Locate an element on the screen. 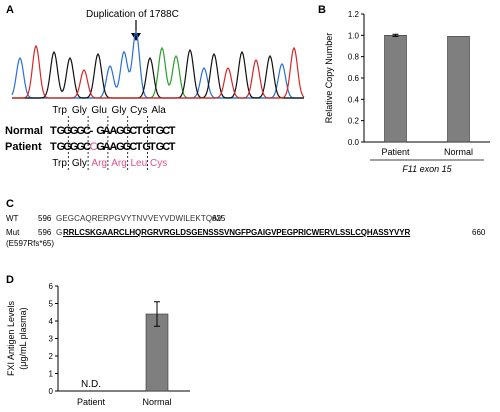  wt-amino-acid: Cys is located at coordinates (138, 110).